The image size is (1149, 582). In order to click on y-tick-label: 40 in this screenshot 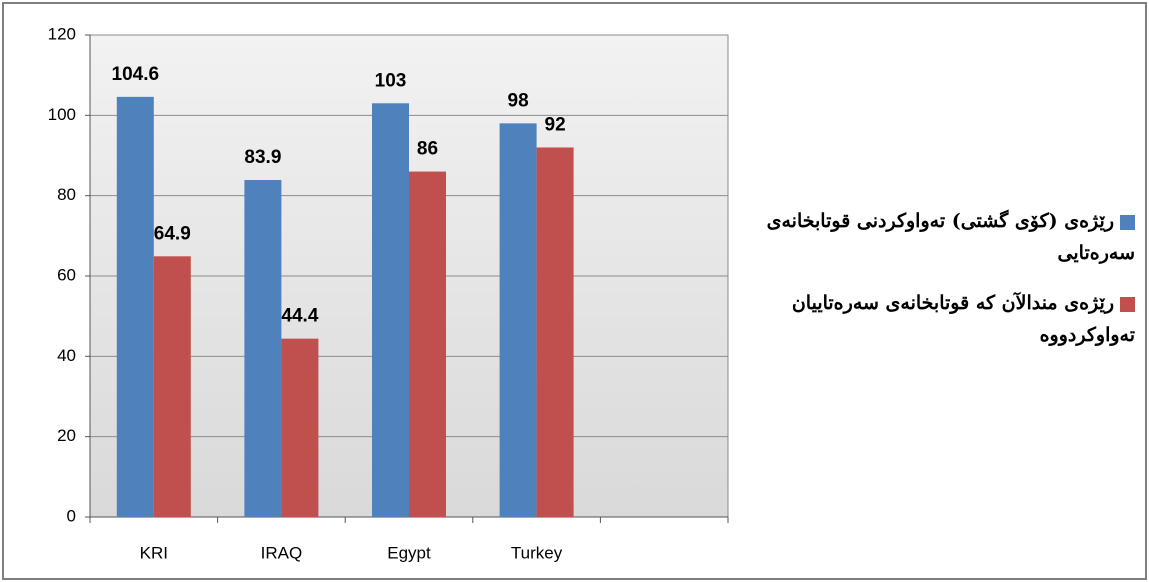, I will do `click(66, 355)`.